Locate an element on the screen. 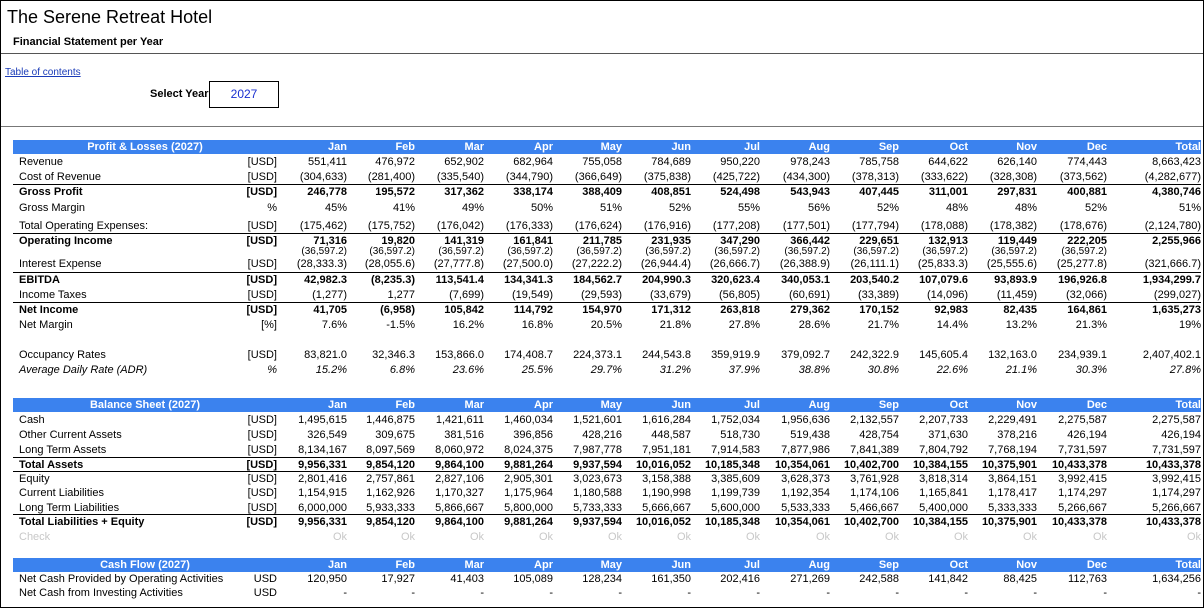  toc-link: Table of contents is located at coordinates (43, 72).